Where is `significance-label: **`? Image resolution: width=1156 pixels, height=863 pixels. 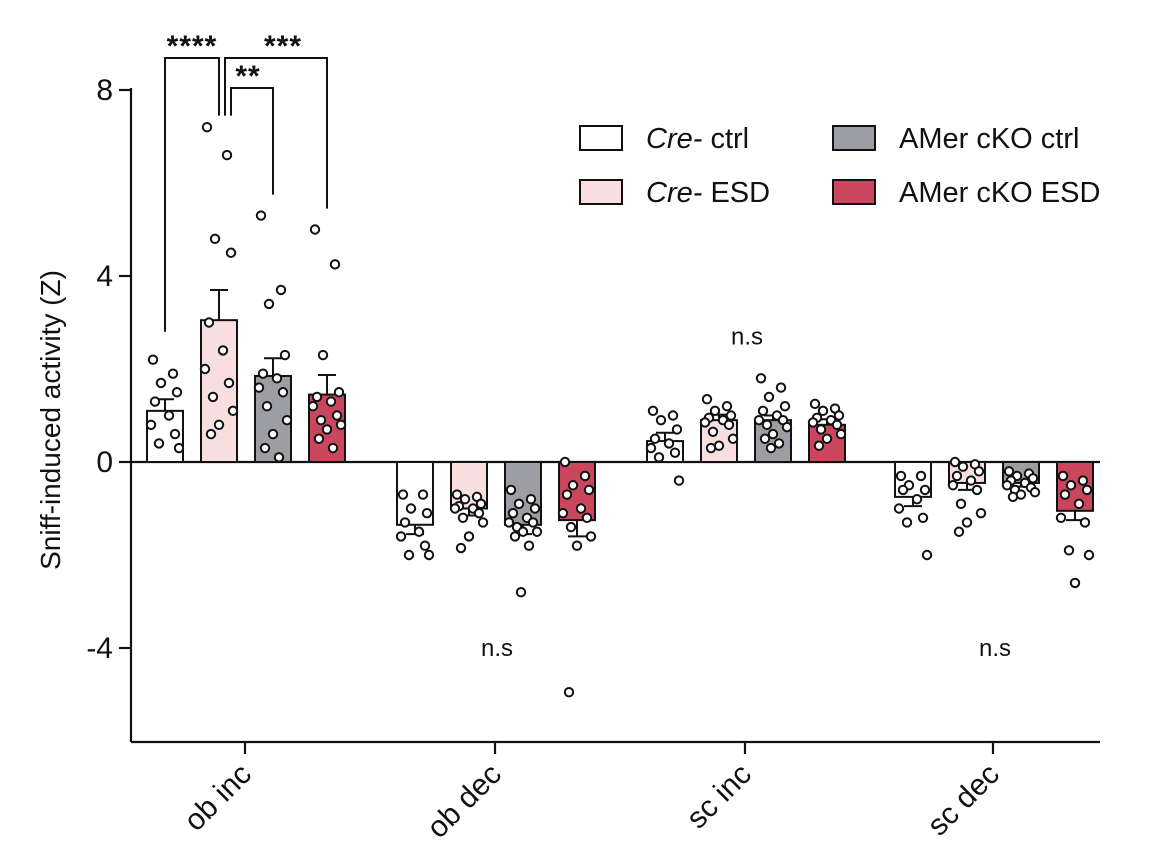 significance-label: ** is located at coordinates (247, 76).